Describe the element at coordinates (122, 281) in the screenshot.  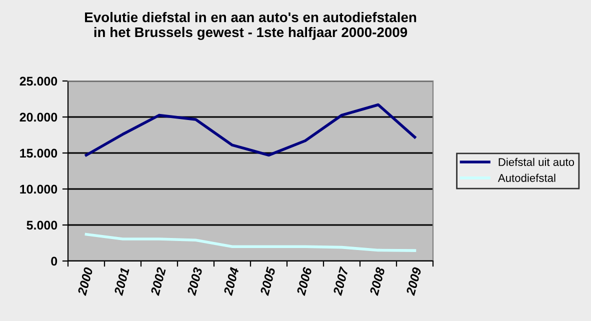
I see `x-tick-label: 2001` at that location.